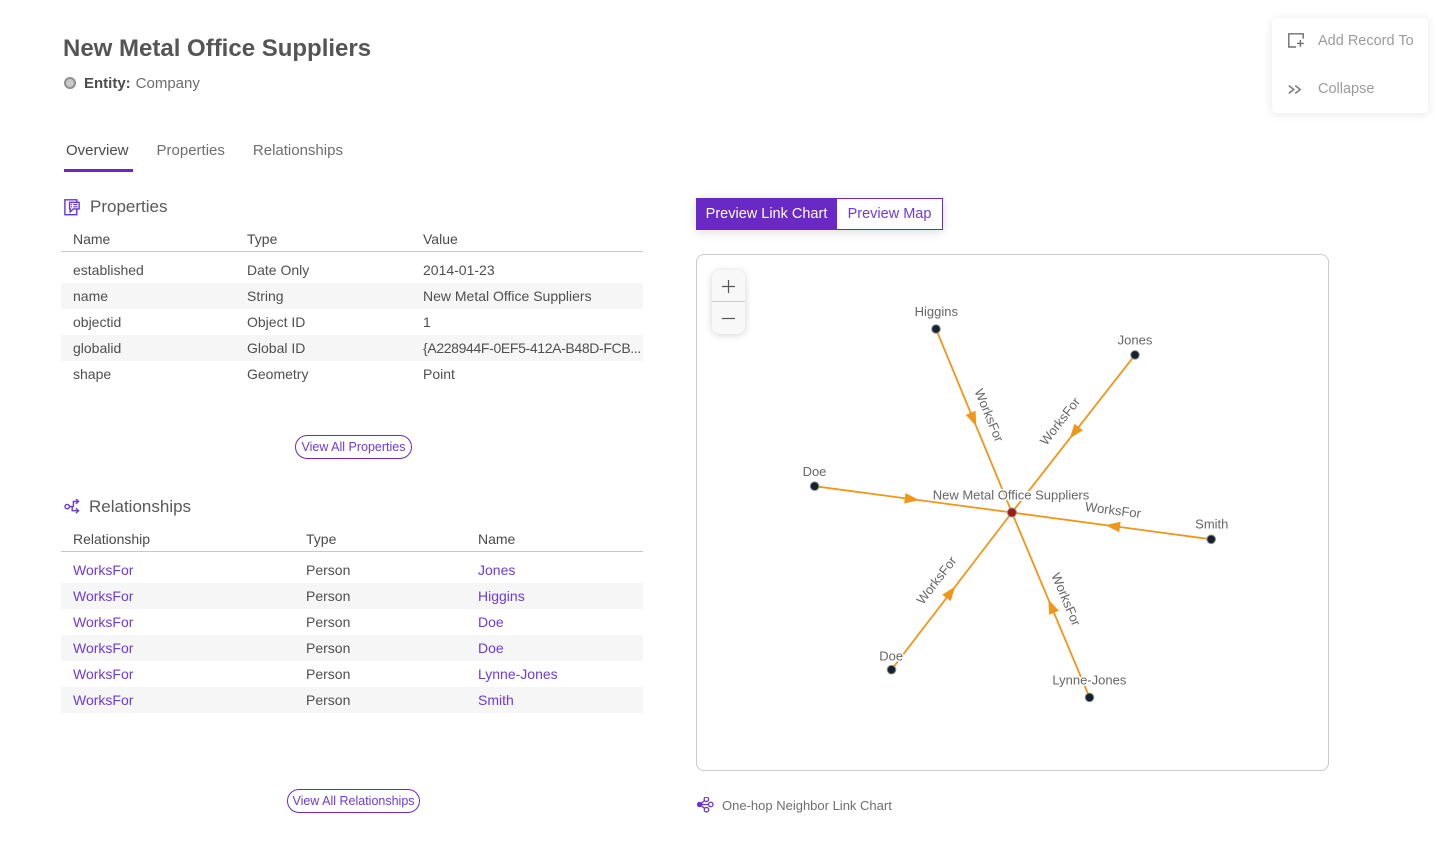 Image resolution: width=1439 pixels, height=857 pixels. Describe the element at coordinates (1011, 494) in the screenshot. I see `svg-text: New Metal Office Suppliers` at that location.